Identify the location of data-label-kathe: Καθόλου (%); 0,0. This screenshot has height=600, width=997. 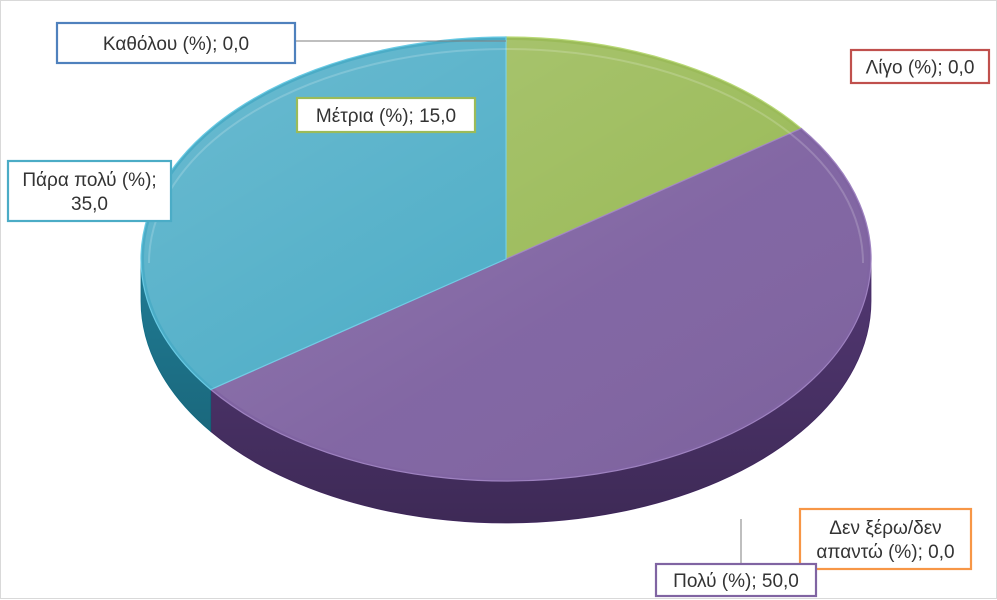
(176, 43).